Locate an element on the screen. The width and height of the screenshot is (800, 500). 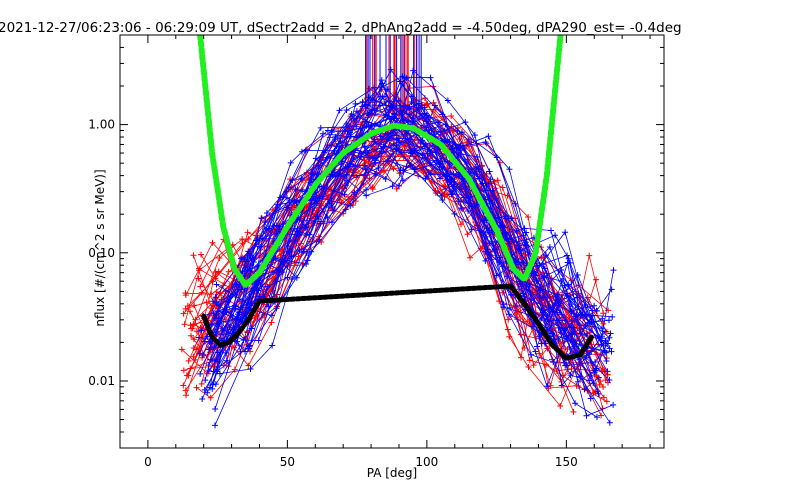
x-tick-label: 150 is located at coordinates (566, 462).